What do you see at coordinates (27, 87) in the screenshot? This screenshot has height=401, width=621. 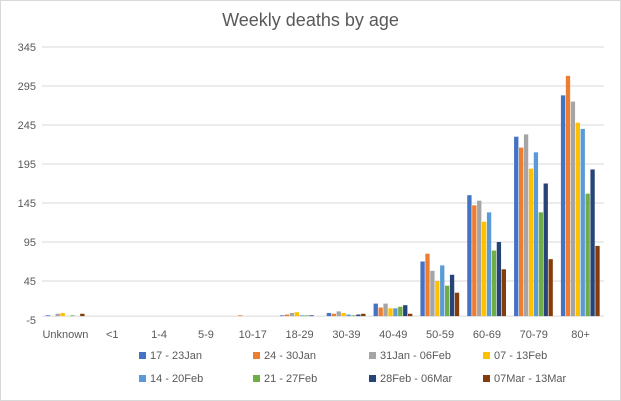 I see `y-tick-label: 295` at bounding box center [27, 87].